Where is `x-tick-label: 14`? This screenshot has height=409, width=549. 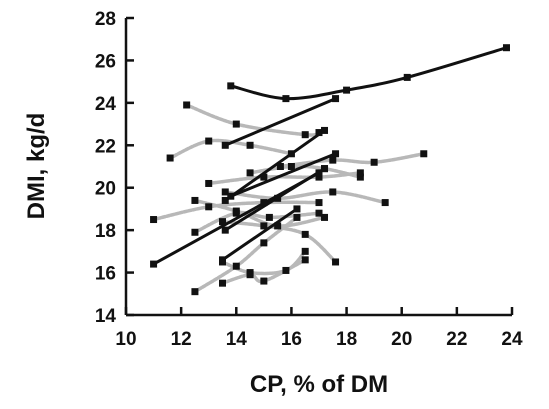
x-tick-label: 14 is located at coordinates (237, 339).